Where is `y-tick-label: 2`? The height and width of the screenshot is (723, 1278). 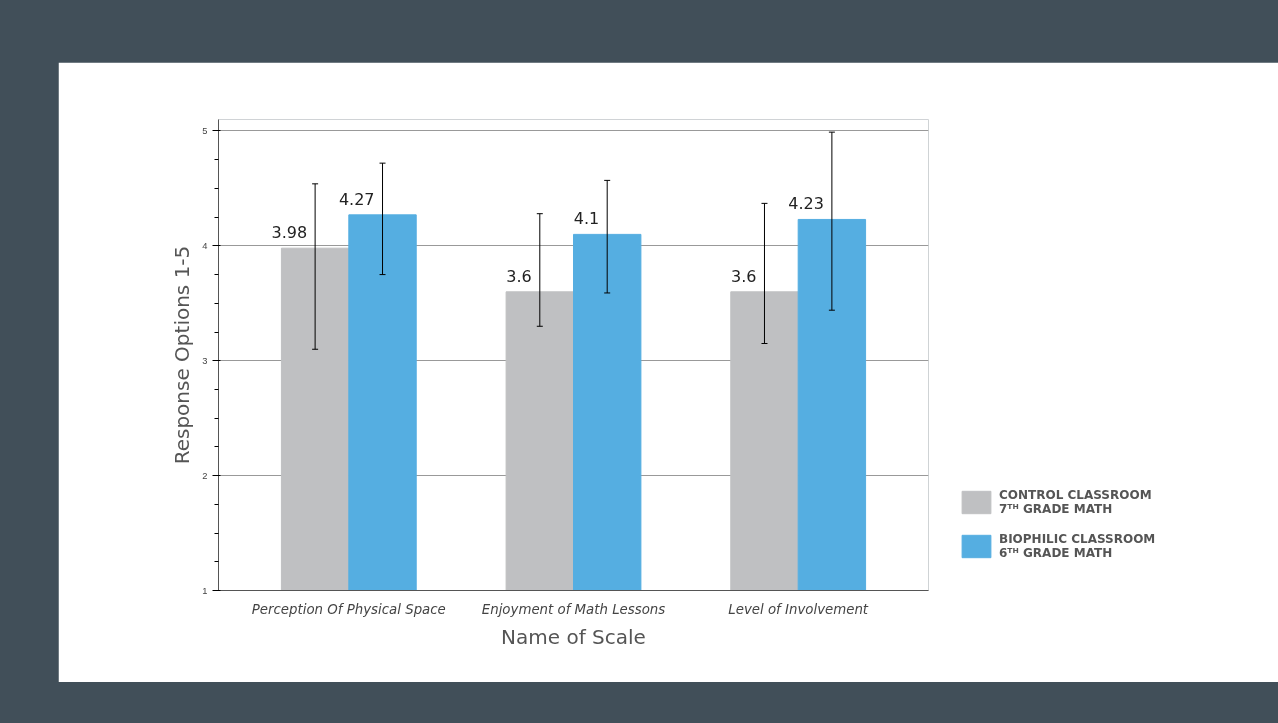
y-tick-label: 2 is located at coordinates (205, 475).